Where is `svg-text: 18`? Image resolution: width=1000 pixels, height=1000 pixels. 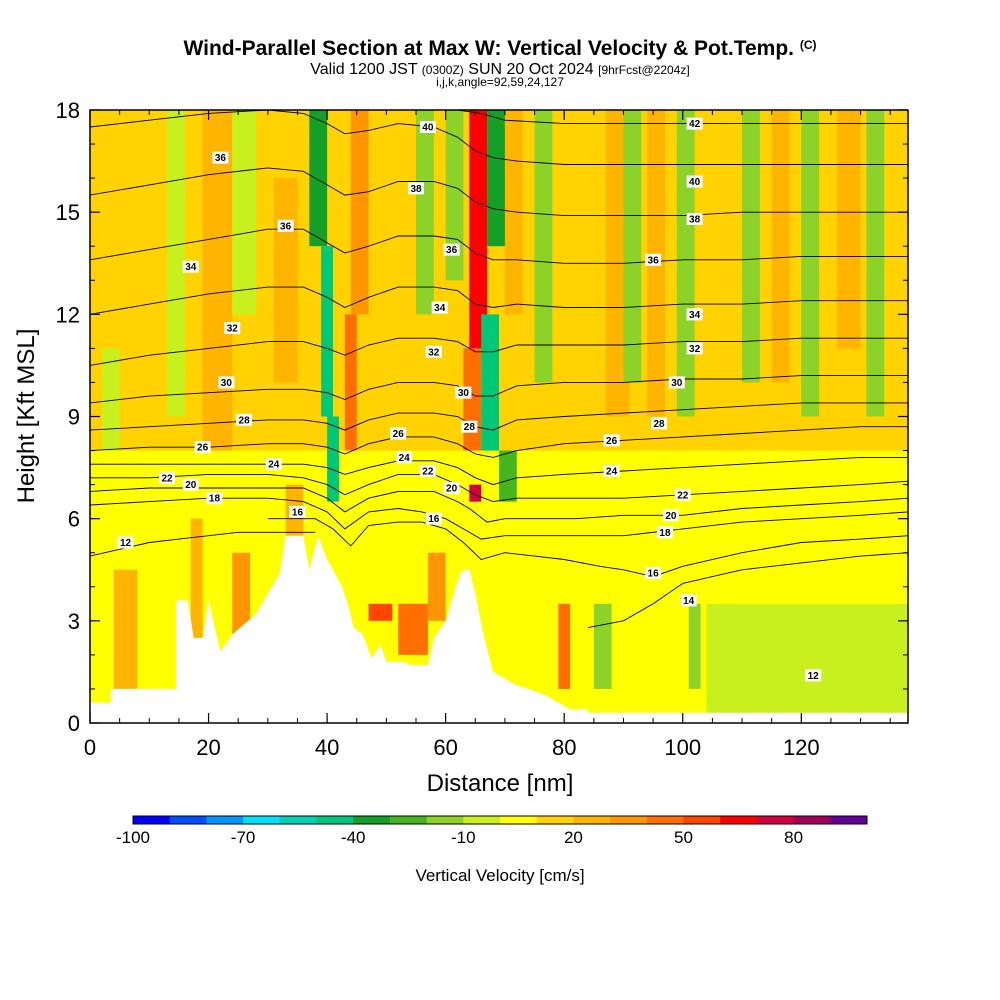
svg-text: 18 is located at coordinates (215, 499).